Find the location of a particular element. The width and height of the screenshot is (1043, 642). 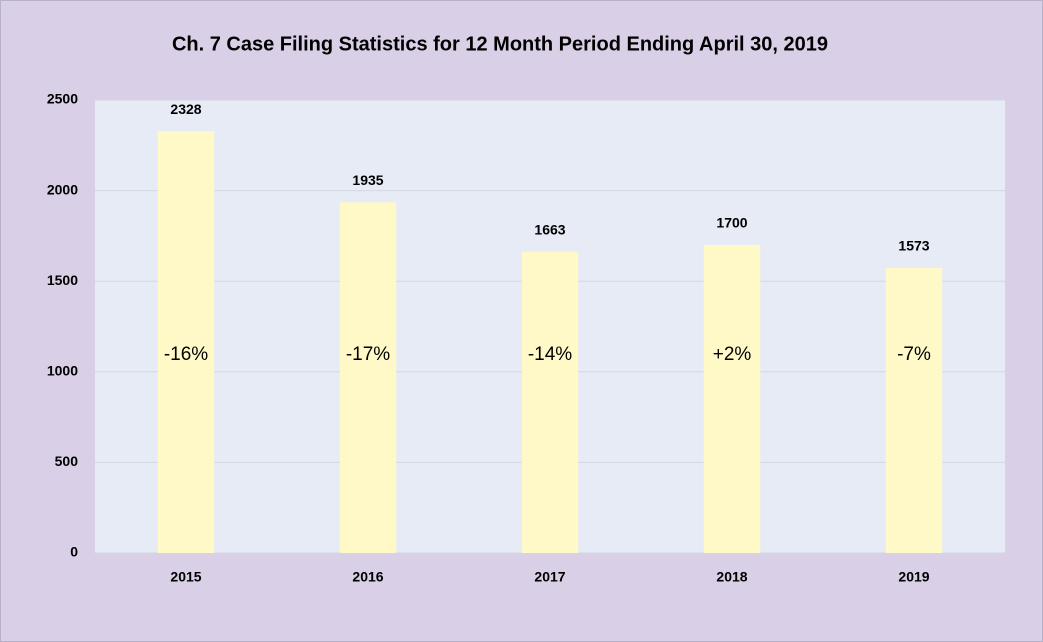

y-tick-label: 0 is located at coordinates (74, 552).